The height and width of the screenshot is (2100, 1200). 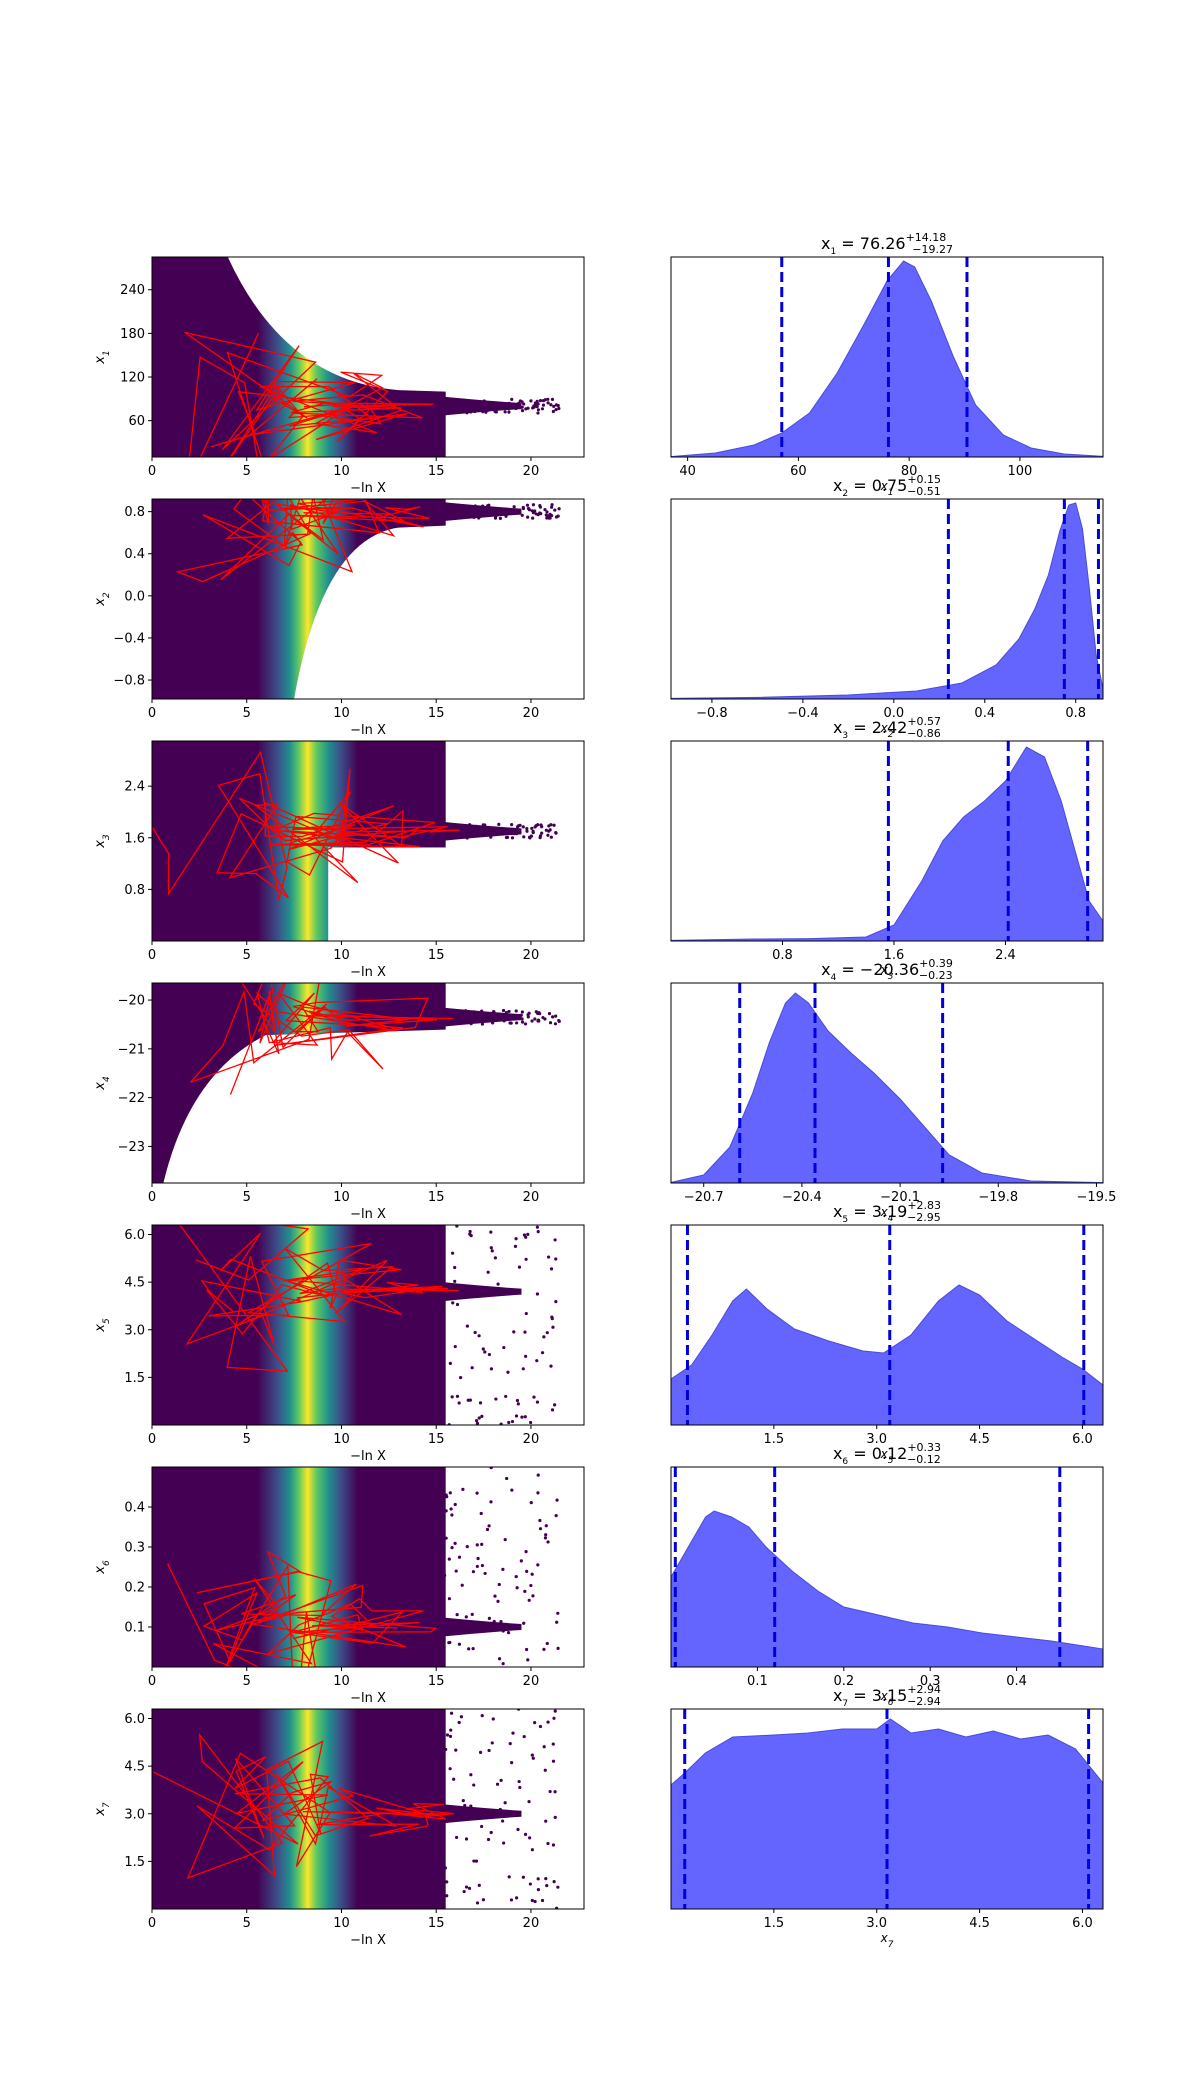 What do you see at coordinates (887, 1212) in the screenshot?
I see `posterior-title: x5 = 3.19+2.83 −2.95` at bounding box center [887, 1212].